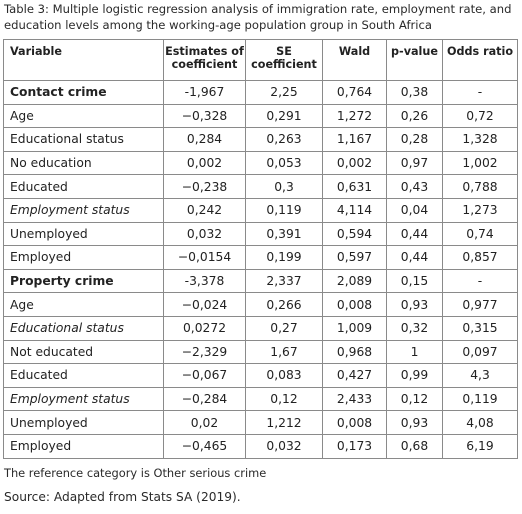 The width and height of the screenshot is (522, 514). I want to click on cell-variable: Not educated, so click(83, 352).